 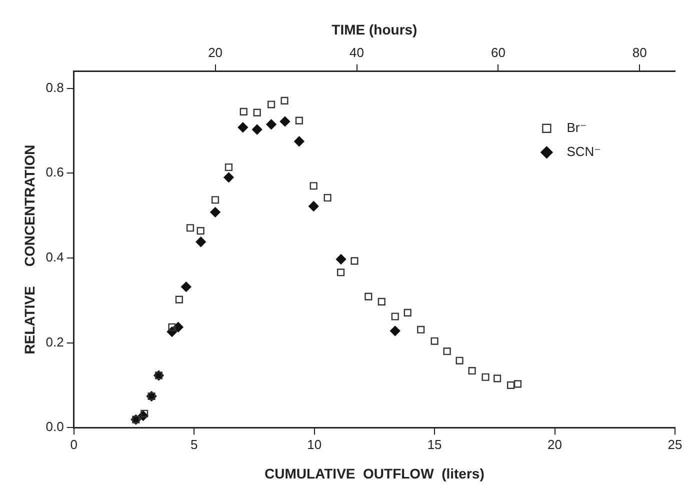 I want to click on x-tick-label: 0, so click(x=74, y=444).